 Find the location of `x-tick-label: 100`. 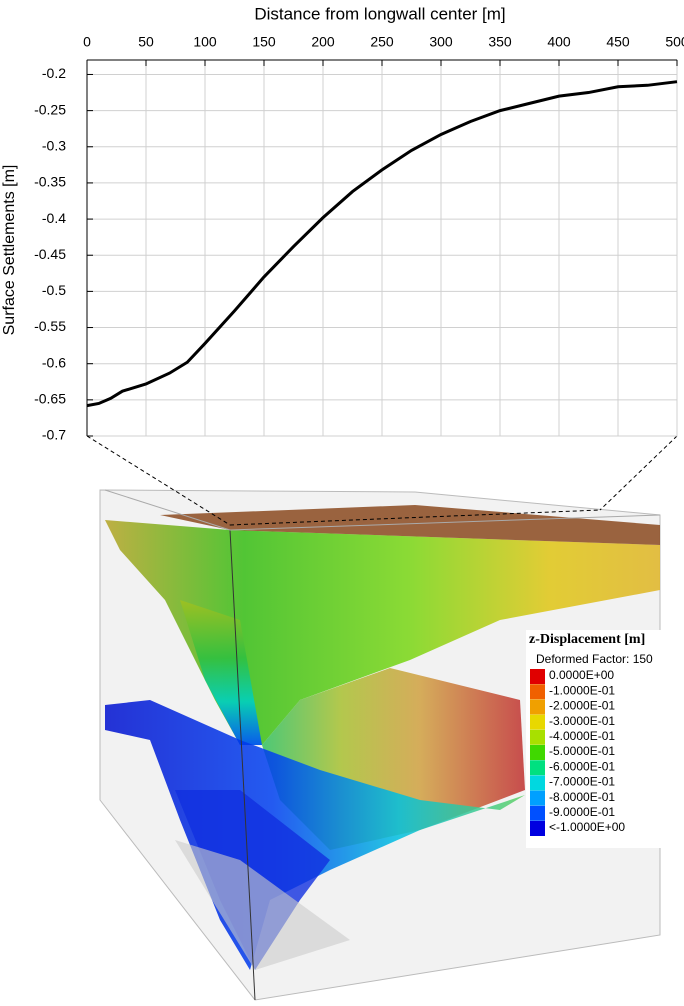

x-tick-label: 100 is located at coordinates (205, 42).